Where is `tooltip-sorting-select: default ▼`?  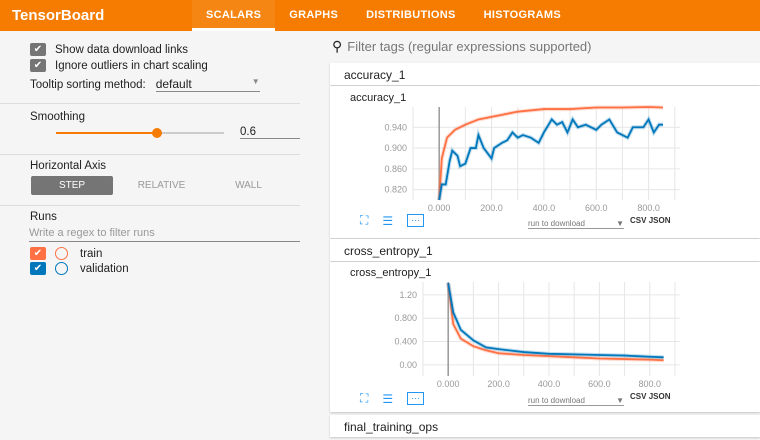
tooltip-sorting-select: default ▼ is located at coordinates (207, 84).